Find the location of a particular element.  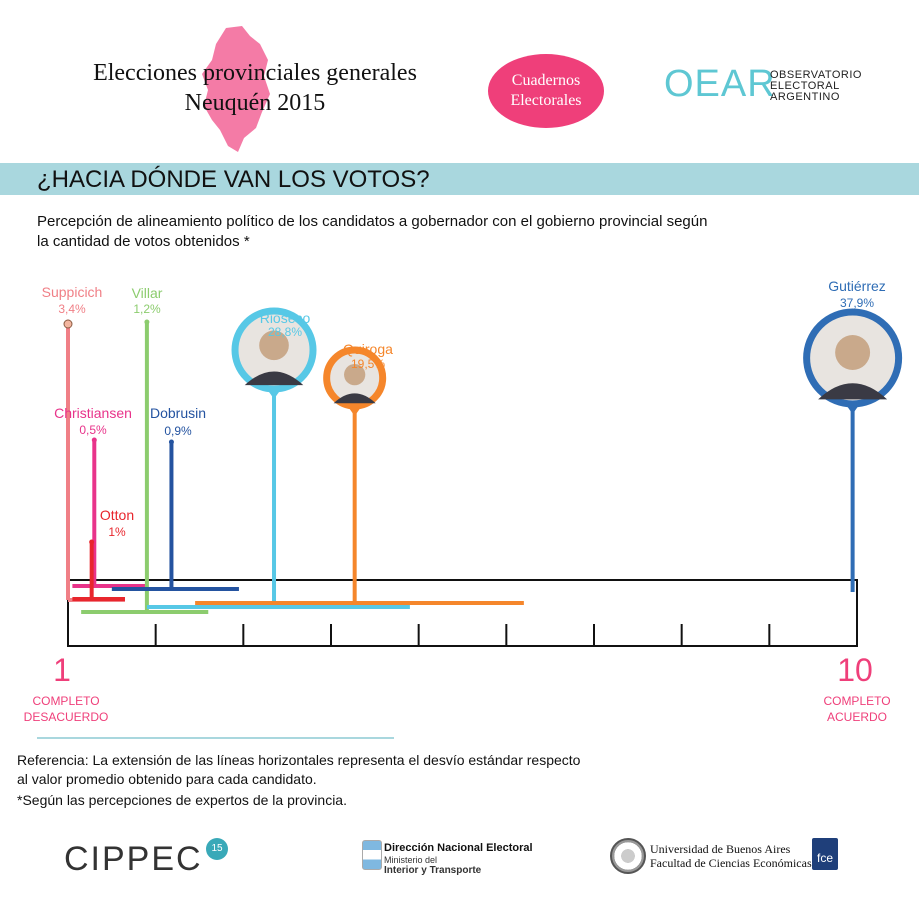

dne-logo-title: Dirección Nacional Electoral is located at coordinates (458, 848).